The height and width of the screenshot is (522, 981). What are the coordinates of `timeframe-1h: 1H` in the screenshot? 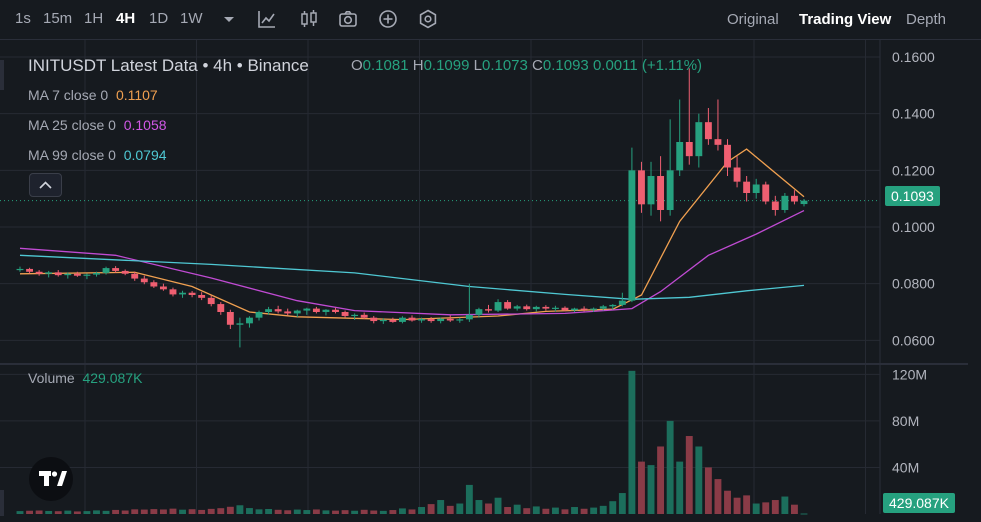 It's located at (94, 18).